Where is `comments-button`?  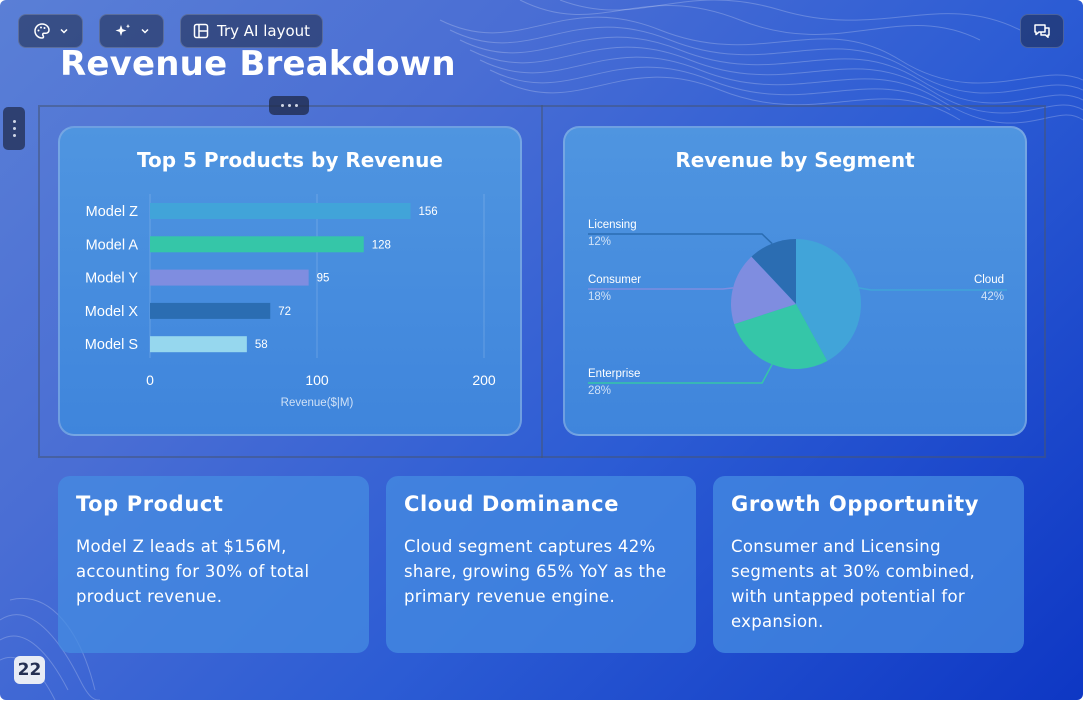
comments-button is located at coordinates (1042, 31).